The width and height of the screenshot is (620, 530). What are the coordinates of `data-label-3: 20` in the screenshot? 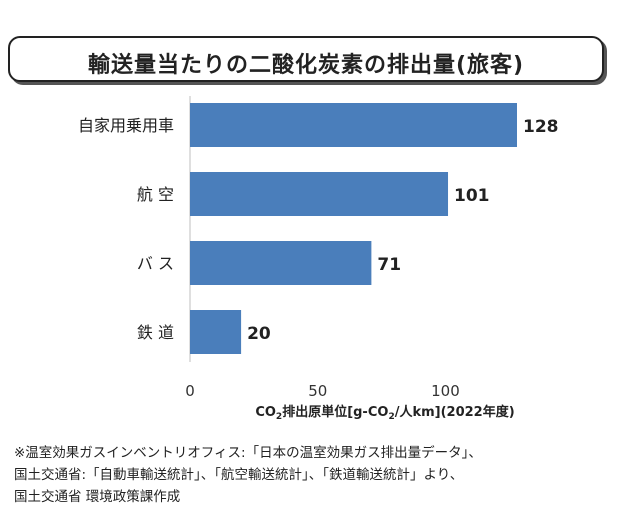 It's located at (259, 334).